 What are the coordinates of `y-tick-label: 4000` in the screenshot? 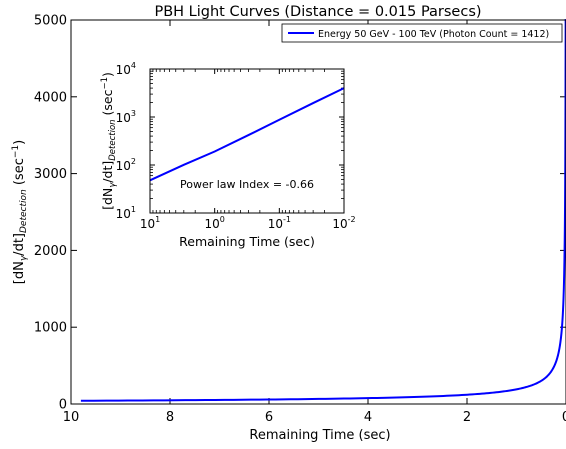 It's located at (50, 97).